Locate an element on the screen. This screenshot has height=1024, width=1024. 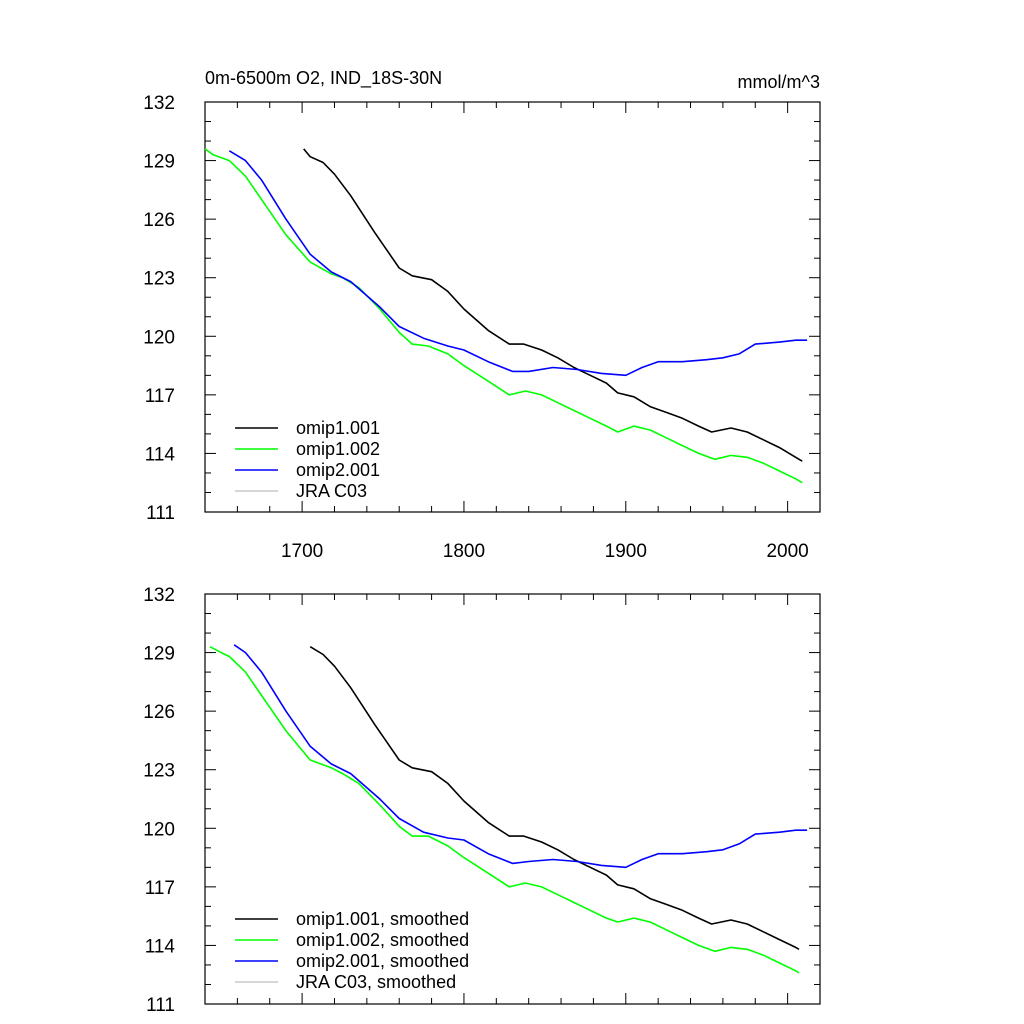
x-tick-label: 1700 is located at coordinates (302, 551).